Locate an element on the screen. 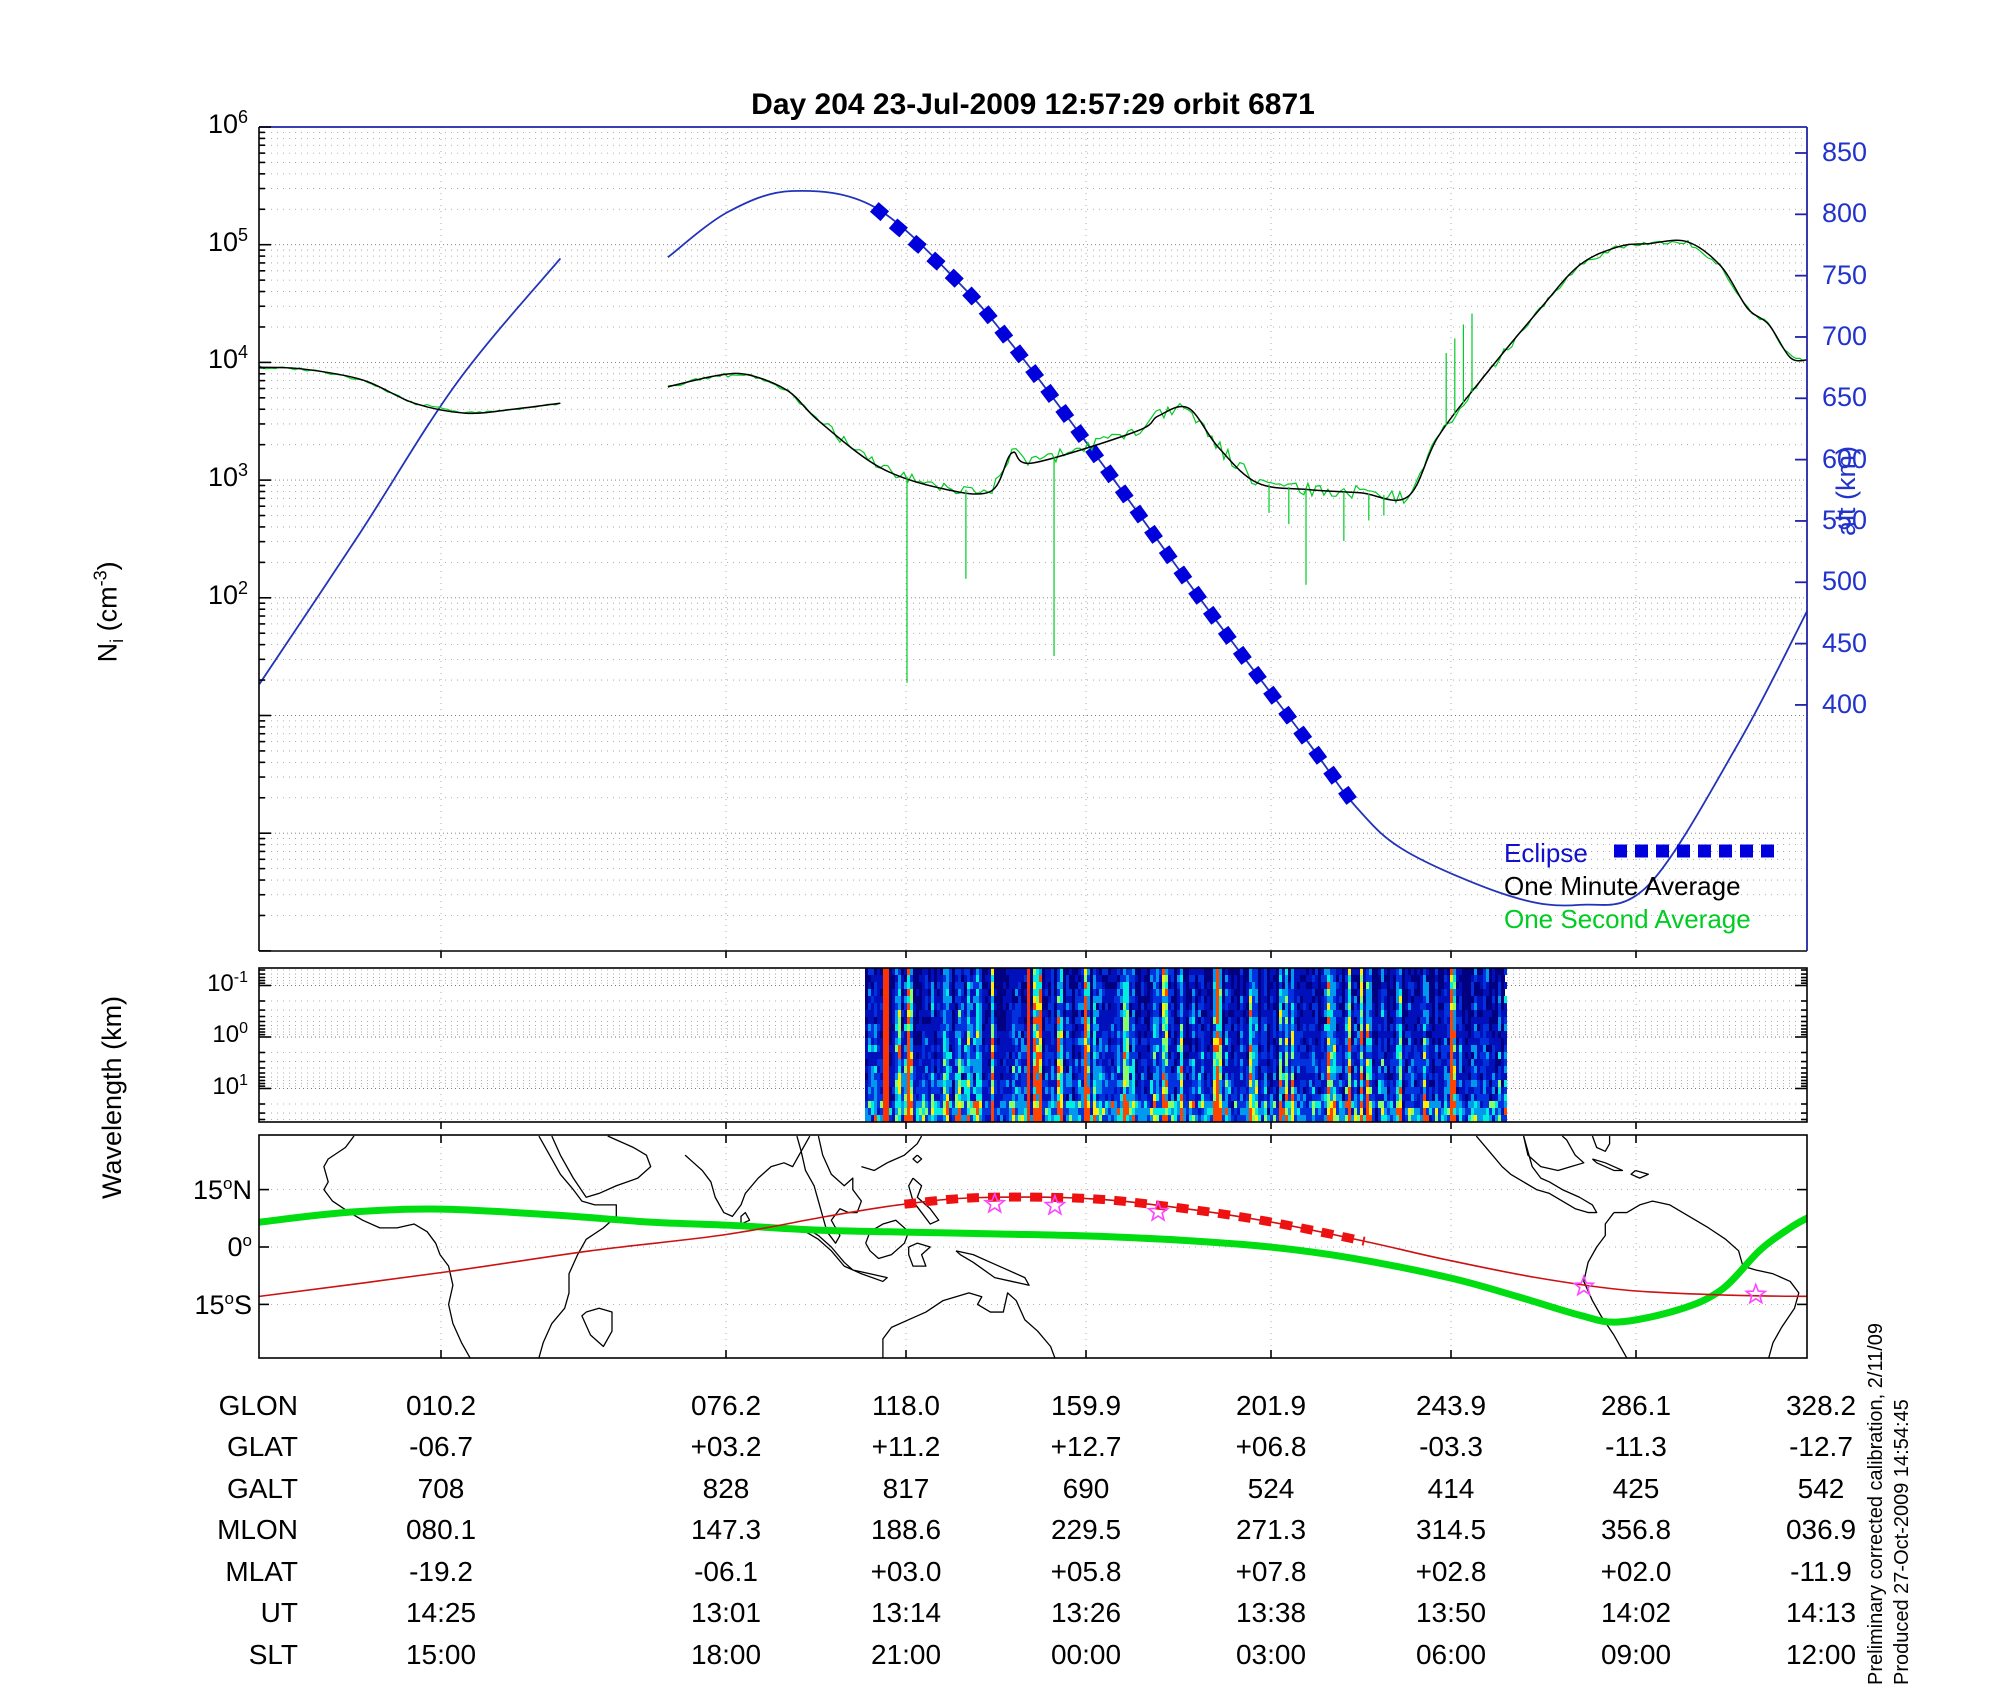 Image resolution: width=2000 pixels, height=1700 pixels. table-cell: -11.3 is located at coordinates (1636, 1446).